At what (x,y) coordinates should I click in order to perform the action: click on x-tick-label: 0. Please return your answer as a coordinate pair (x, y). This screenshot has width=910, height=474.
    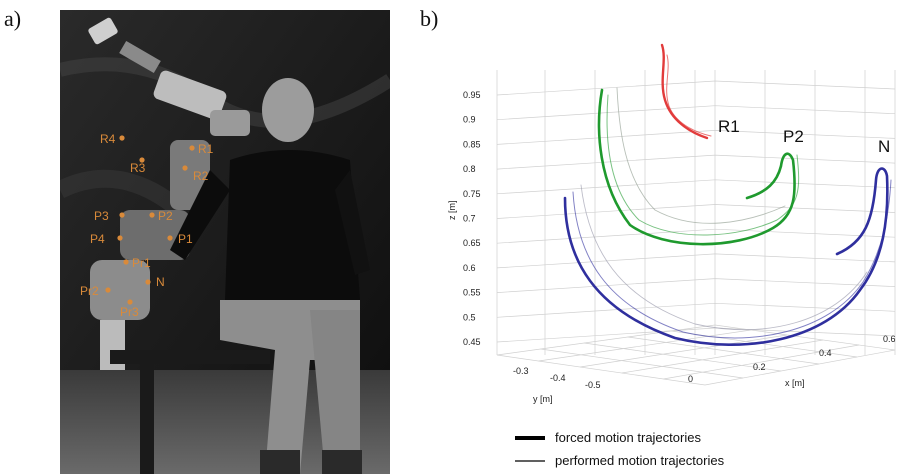
    Looking at the image, I should click on (690, 379).